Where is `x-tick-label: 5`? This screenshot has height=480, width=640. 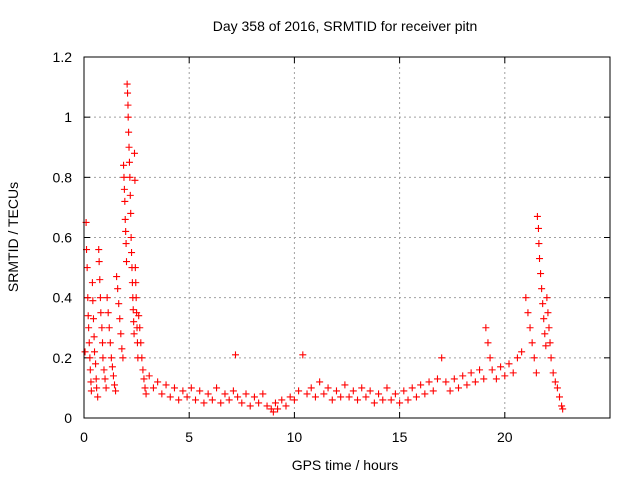
x-tick-label: 5 is located at coordinates (189, 437).